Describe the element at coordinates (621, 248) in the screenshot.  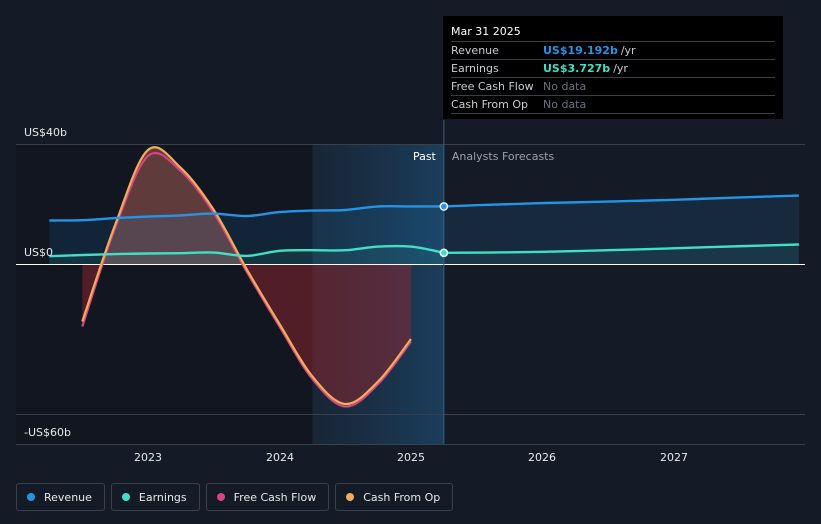
I see `series-line-earnings-forecast` at that location.